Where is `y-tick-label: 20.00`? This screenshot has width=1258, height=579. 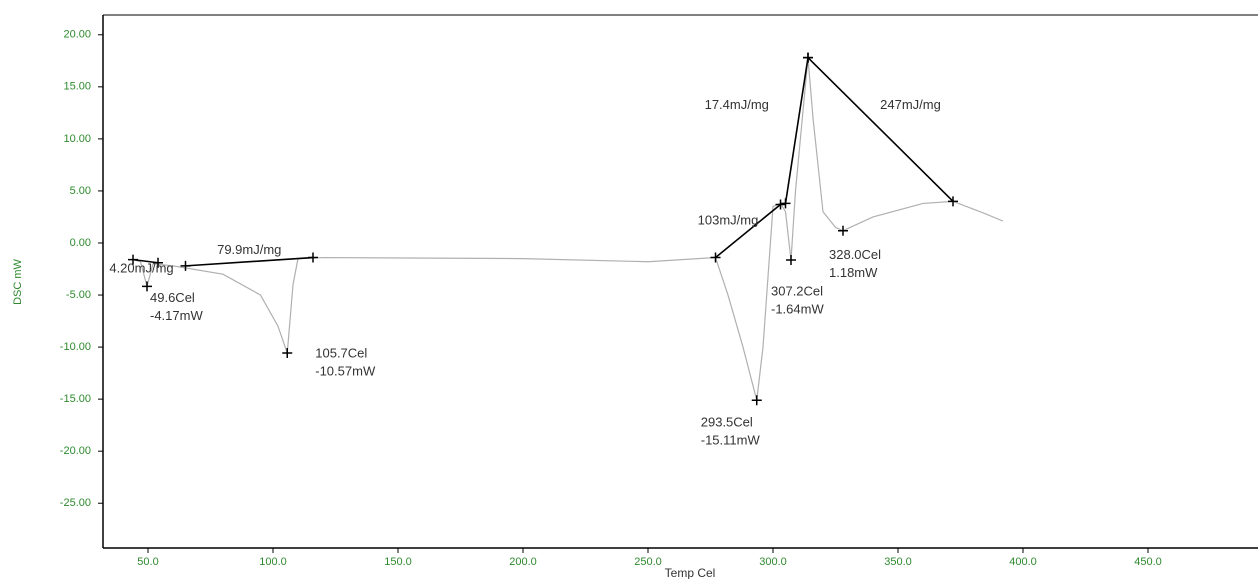
y-tick-label: 20.00 is located at coordinates (77, 35).